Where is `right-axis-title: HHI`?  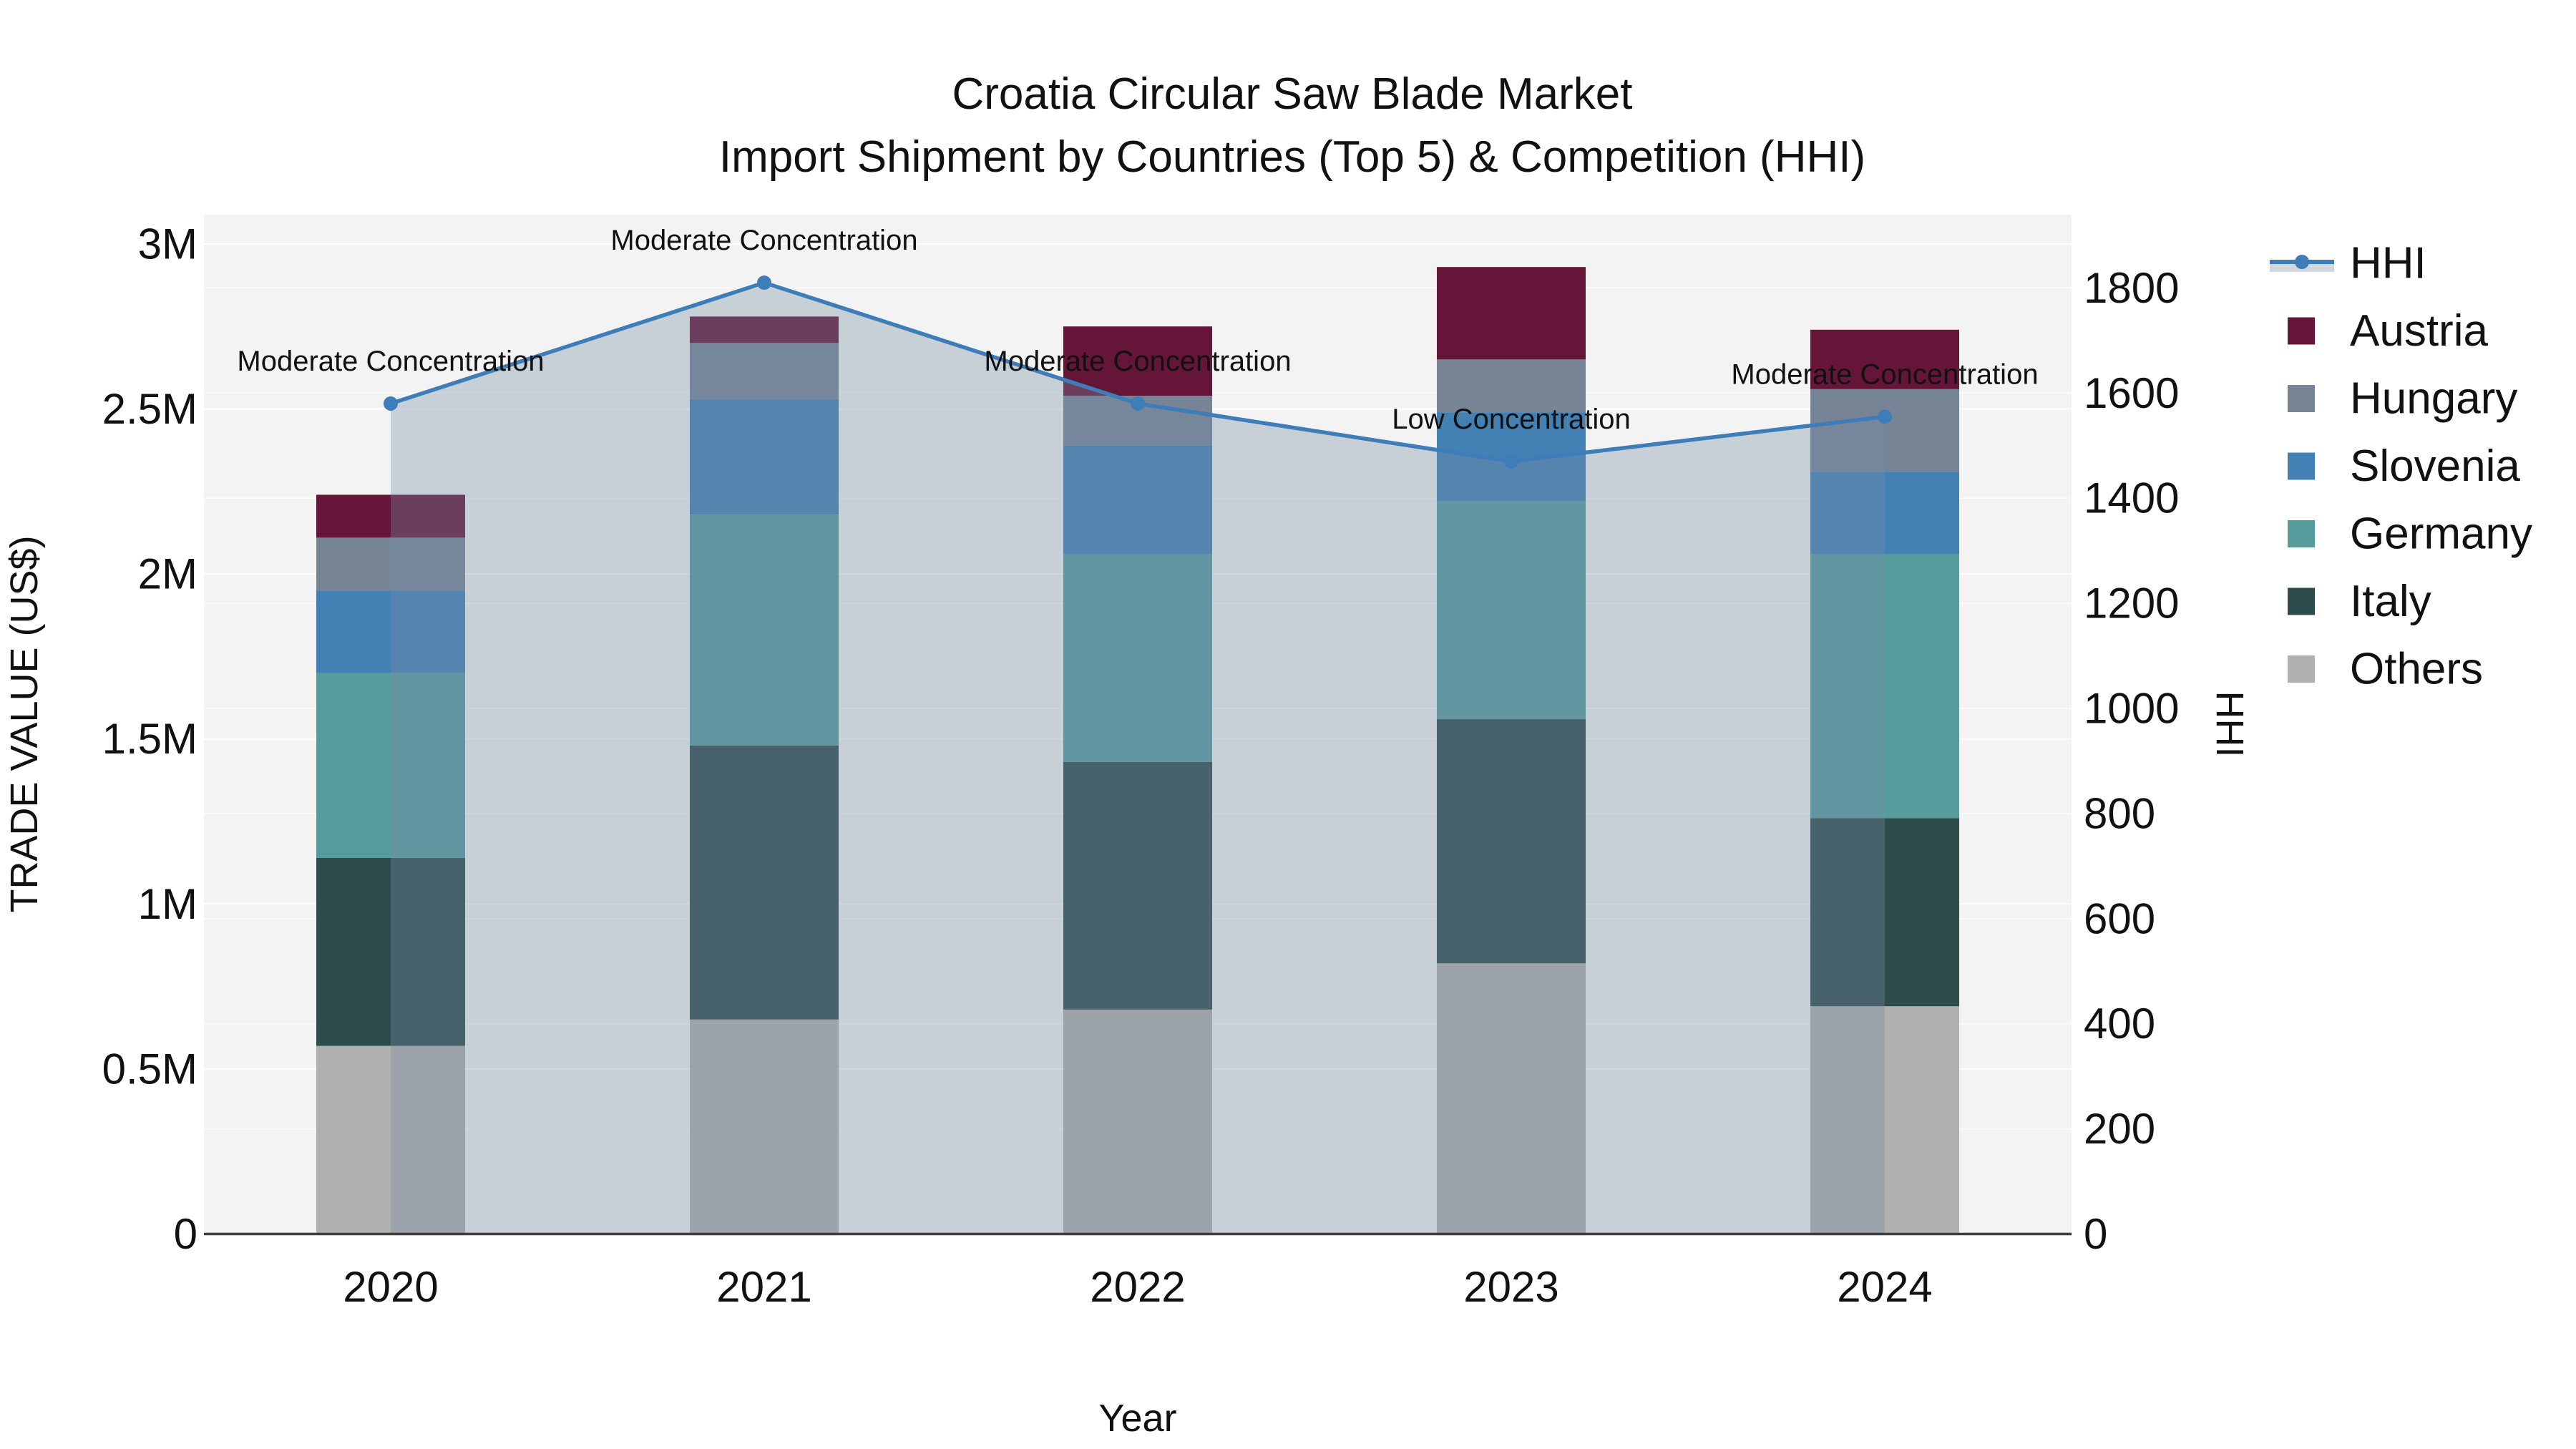
right-axis-title: HHI is located at coordinates (2229, 724).